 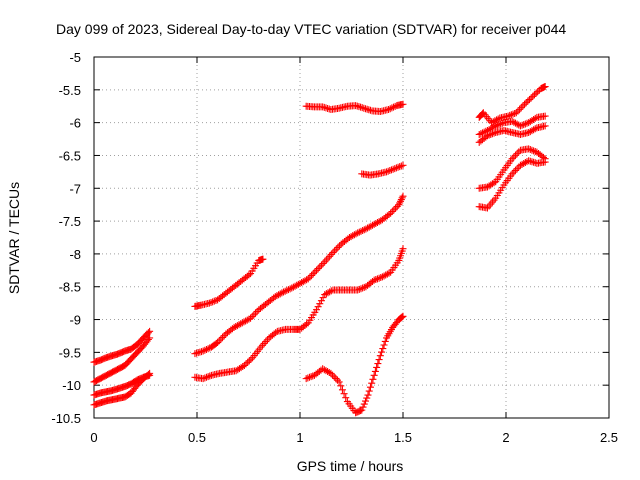 What do you see at coordinates (197, 437) in the screenshot?
I see `x-tick-label: 0.5` at bounding box center [197, 437].